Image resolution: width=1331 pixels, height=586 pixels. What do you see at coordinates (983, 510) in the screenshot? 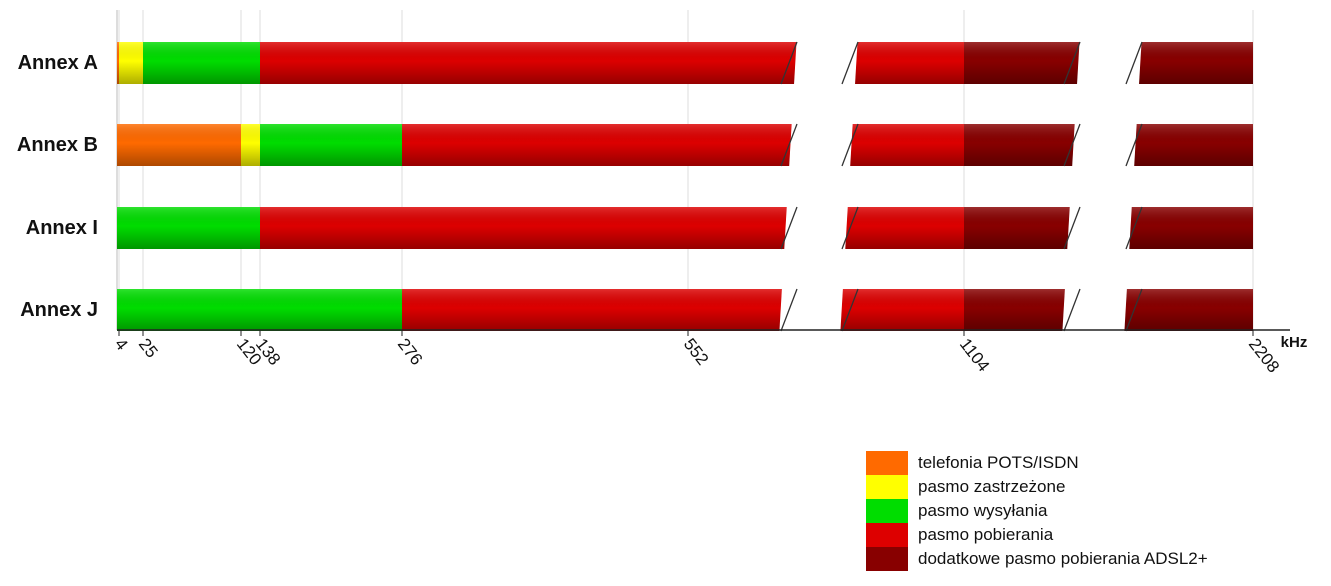
I see `legend-label: pasmo wysyłania` at bounding box center [983, 510].